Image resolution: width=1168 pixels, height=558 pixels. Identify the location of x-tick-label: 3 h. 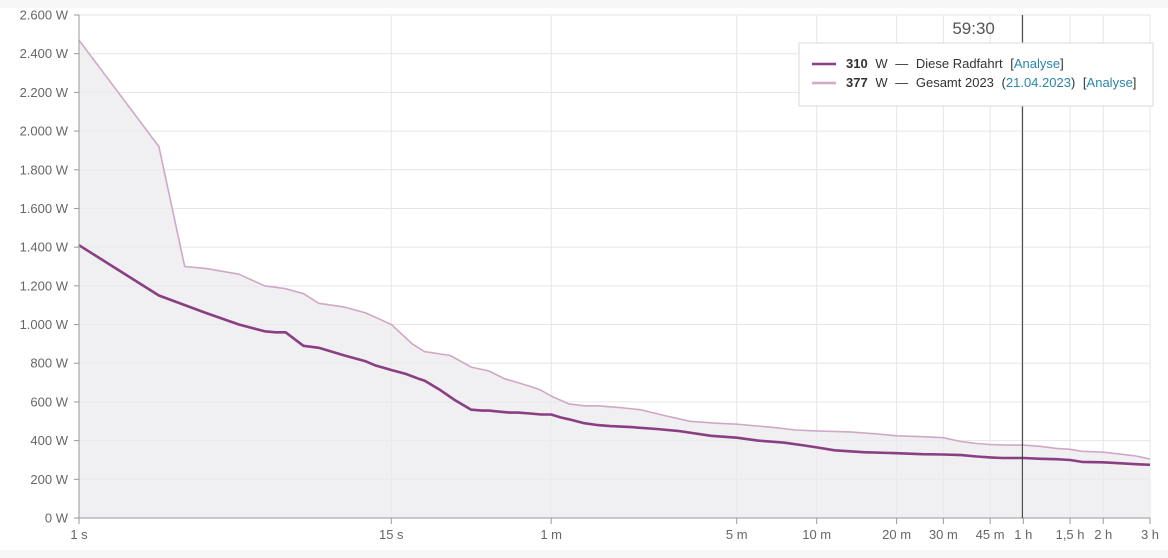
(1150, 534).